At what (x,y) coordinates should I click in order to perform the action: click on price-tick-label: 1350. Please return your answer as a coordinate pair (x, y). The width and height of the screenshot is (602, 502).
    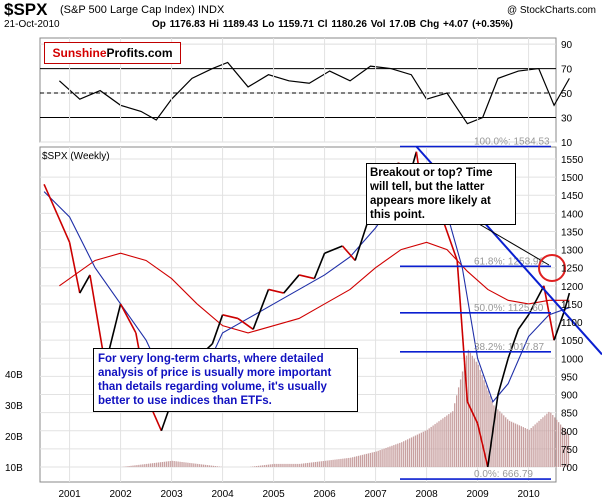
    Looking at the image, I should click on (572, 232).